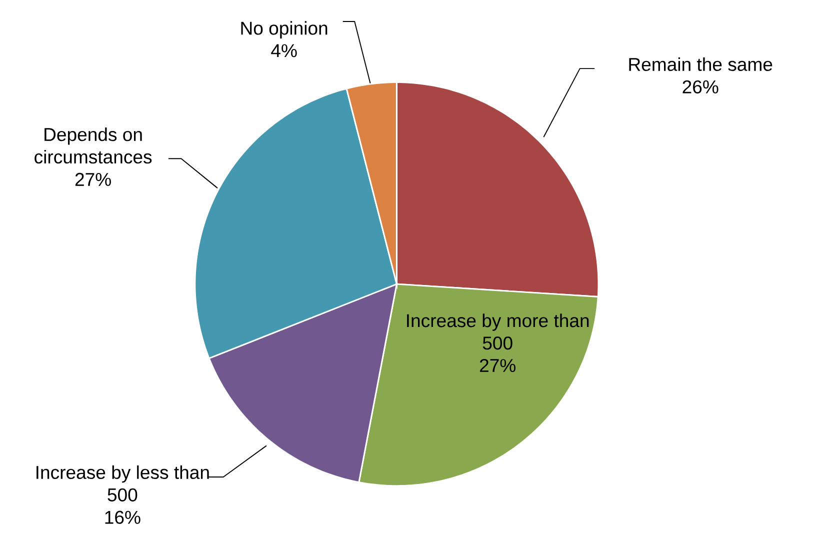  What do you see at coordinates (122, 484) in the screenshot?
I see `slice-label: Increase by less than 500` at bounding box center [122, 484].